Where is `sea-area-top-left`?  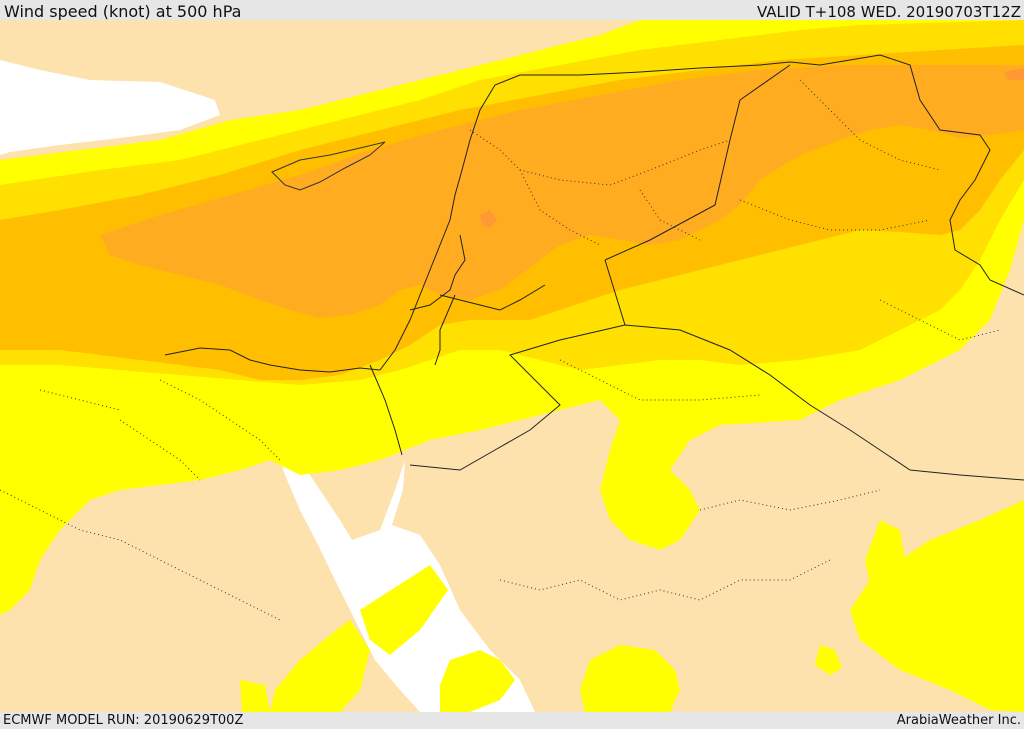
sea-area-top-left is located at coordinates (110, 107).